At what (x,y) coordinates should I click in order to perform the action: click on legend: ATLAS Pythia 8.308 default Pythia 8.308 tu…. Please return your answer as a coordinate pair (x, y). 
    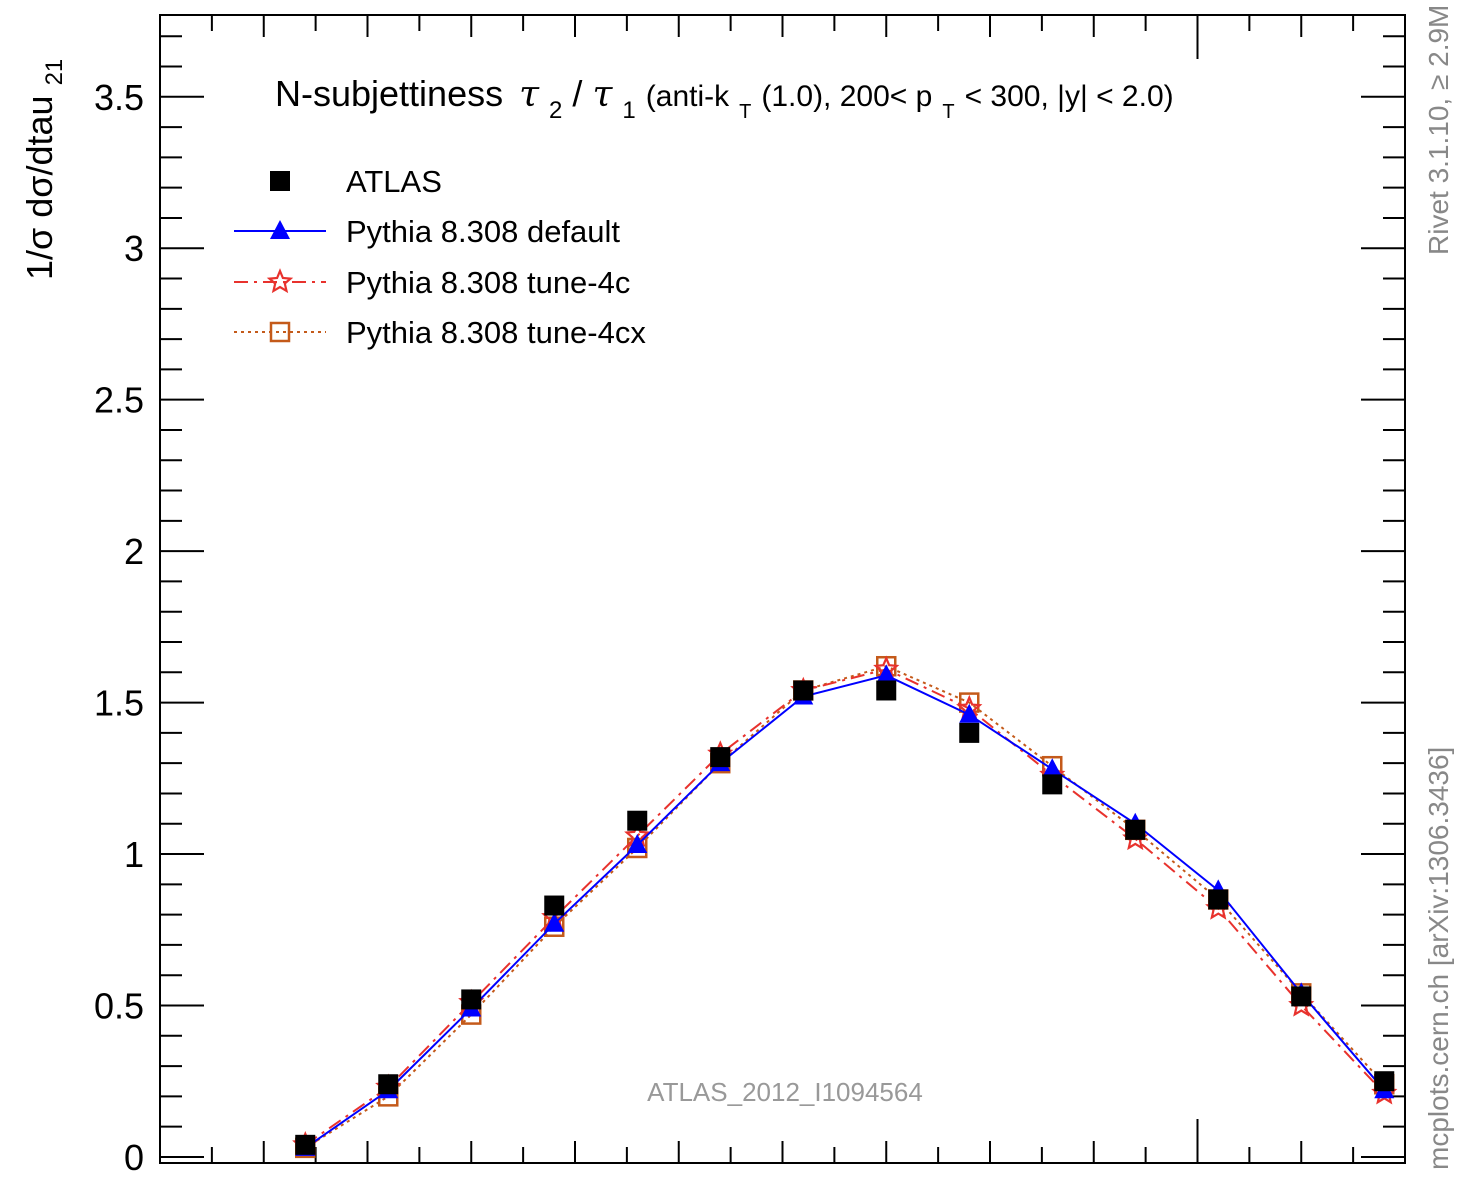
    Looking at the image, I should click on (440, 257).